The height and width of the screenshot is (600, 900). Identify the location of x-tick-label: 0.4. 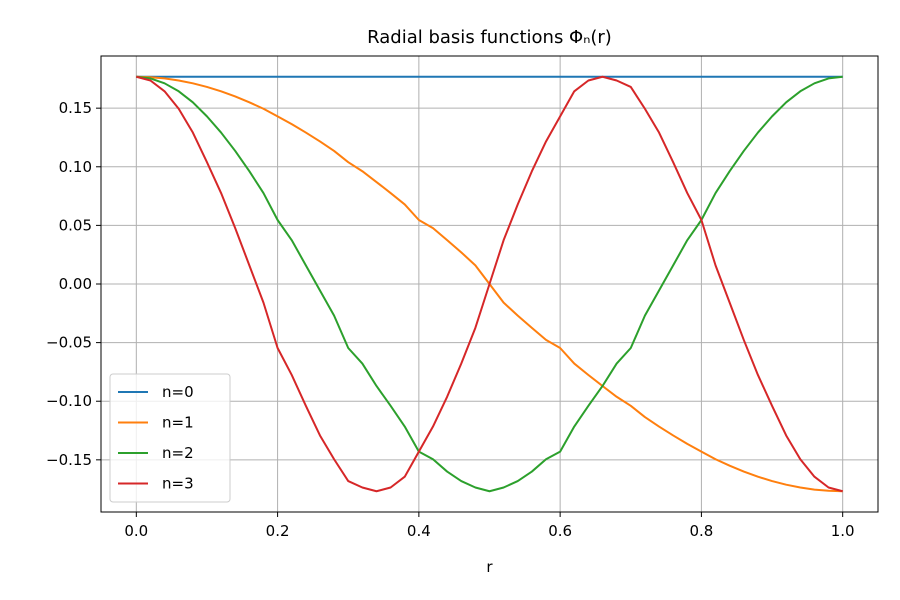
(419, 531).